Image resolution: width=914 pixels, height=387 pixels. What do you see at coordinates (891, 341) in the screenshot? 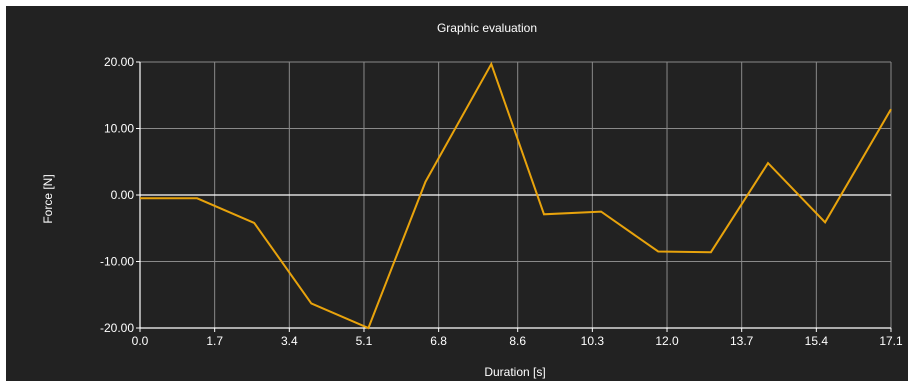
I see `x-tick-label: 17.1` at bounding box center [891, 341].